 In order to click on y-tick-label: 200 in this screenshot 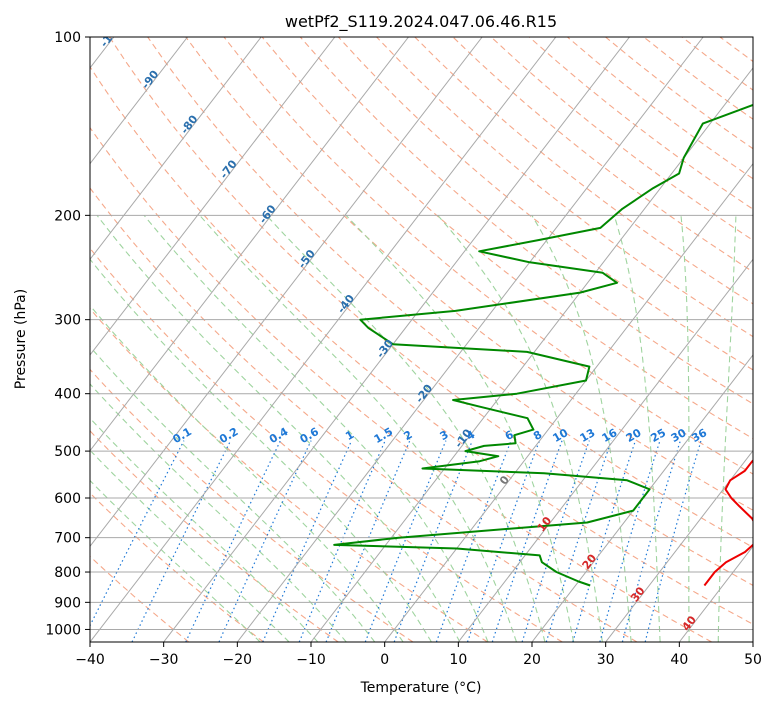, I will do `click(67, 216)`.